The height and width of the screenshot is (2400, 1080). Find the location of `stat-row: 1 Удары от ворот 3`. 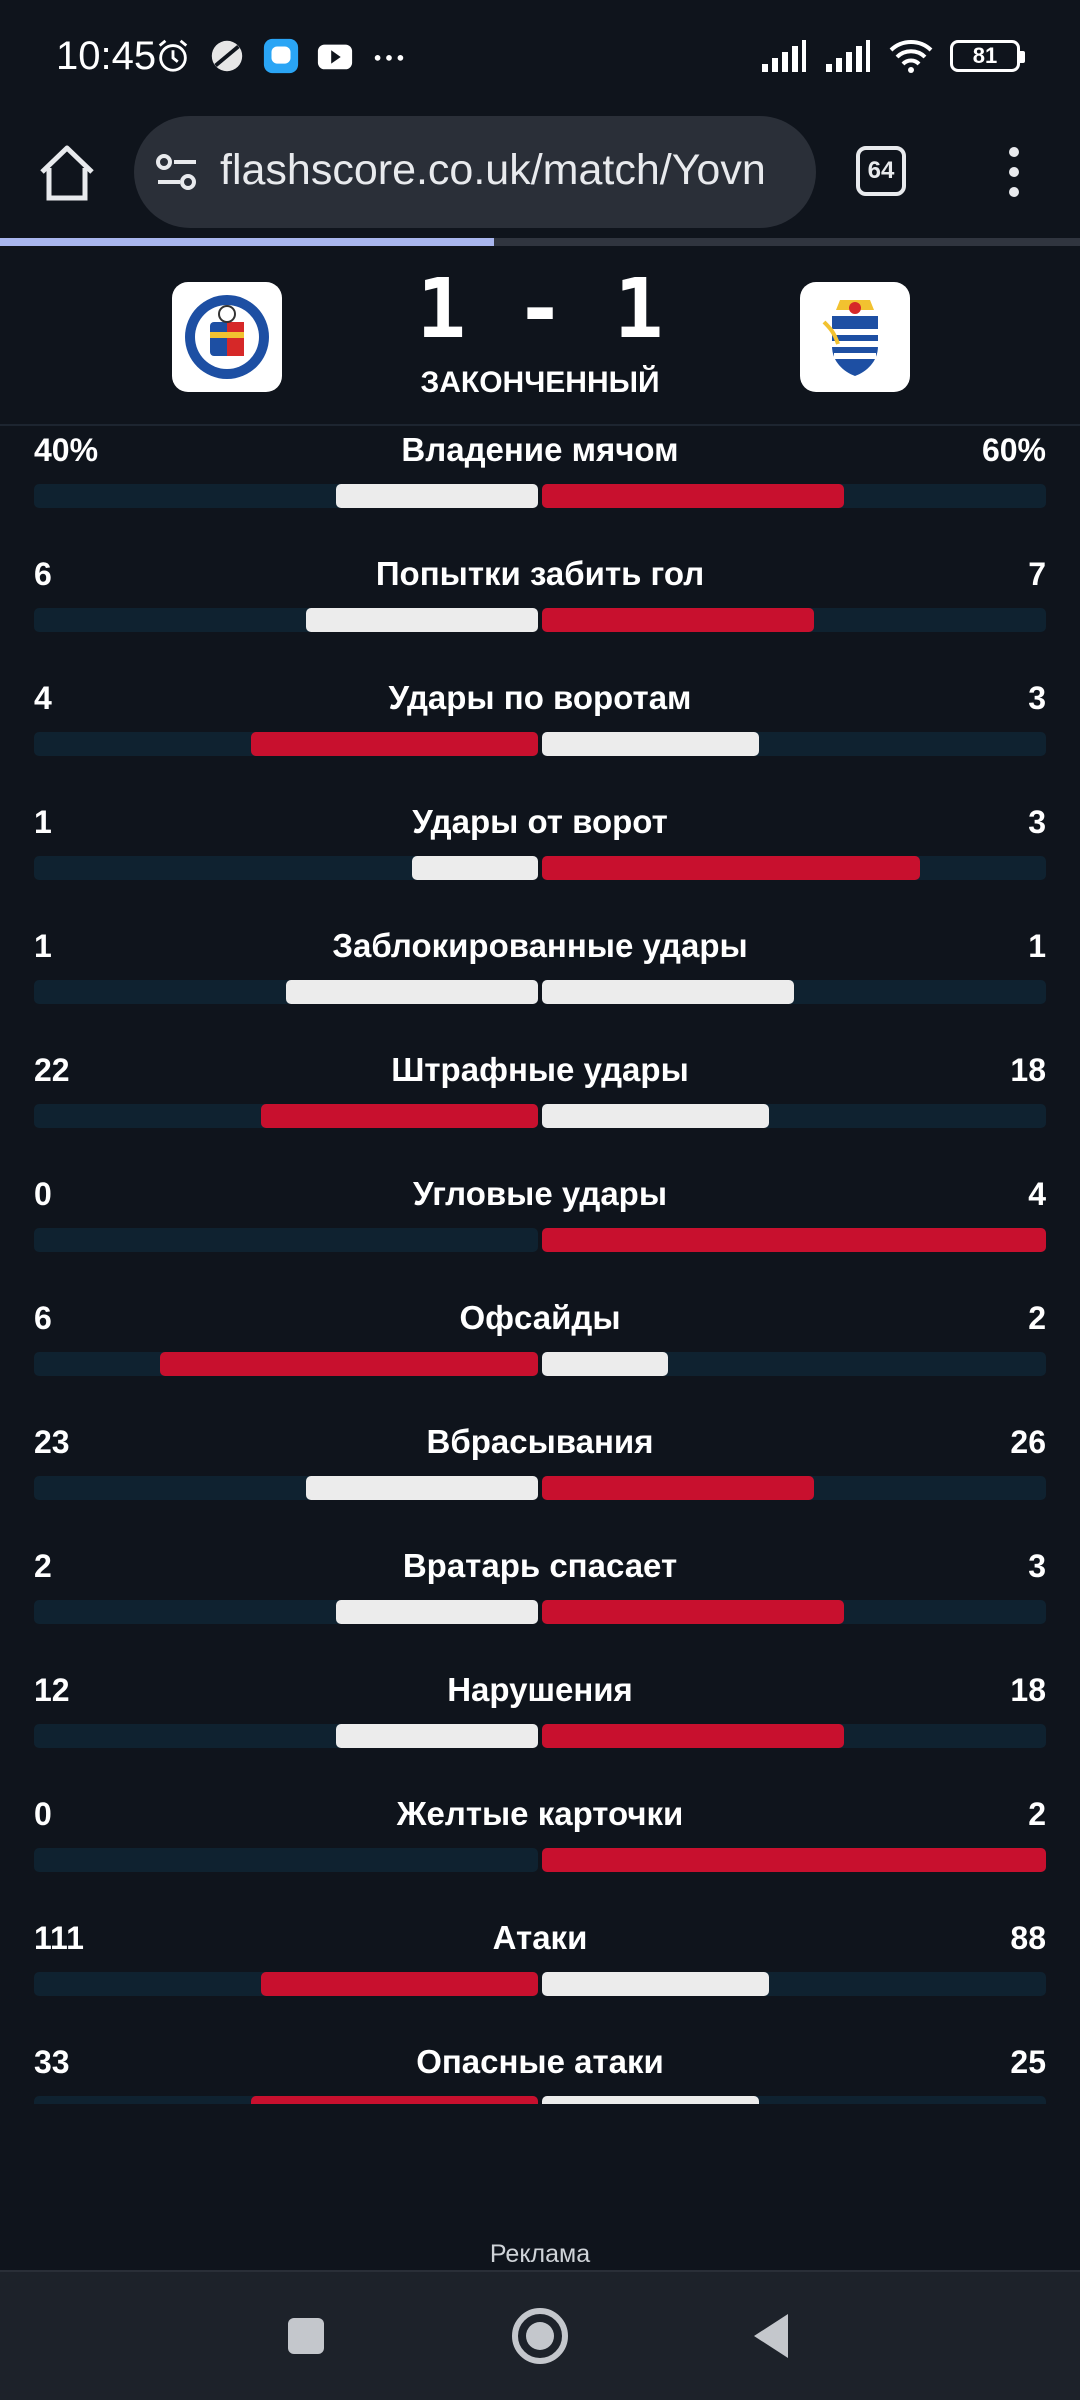

stat-row: 1 Удары от ворот 3 is located at coordinates (540, 864).